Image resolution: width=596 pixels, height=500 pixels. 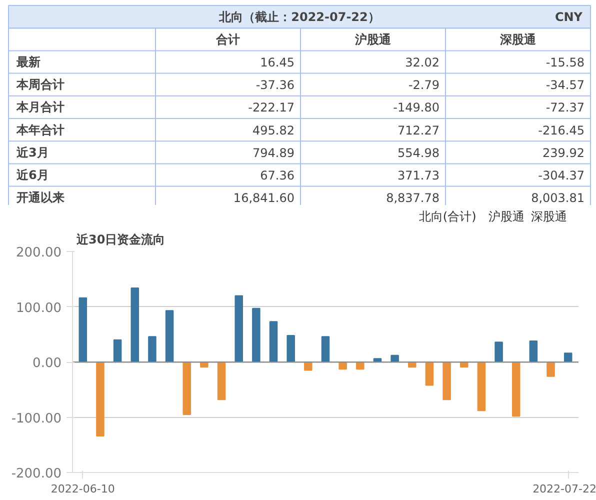 I want to click on category-label: 深股通, so click(x=518, y=39).